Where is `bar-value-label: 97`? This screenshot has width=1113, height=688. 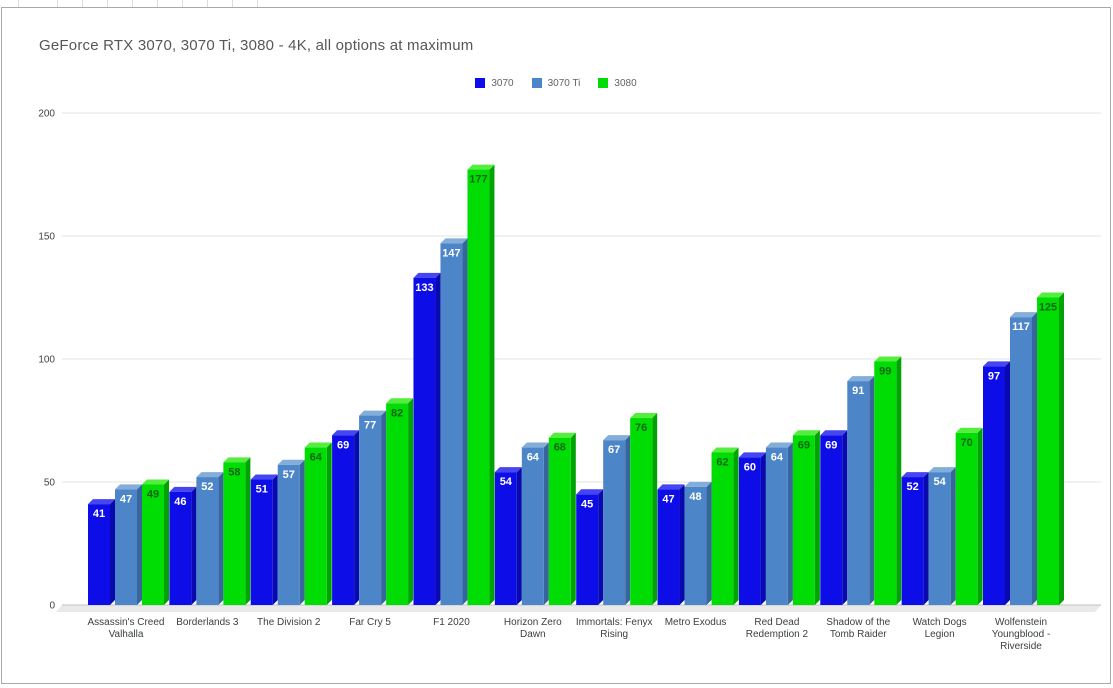 bar-value-label: 97 is located at coordinates (994, 376).